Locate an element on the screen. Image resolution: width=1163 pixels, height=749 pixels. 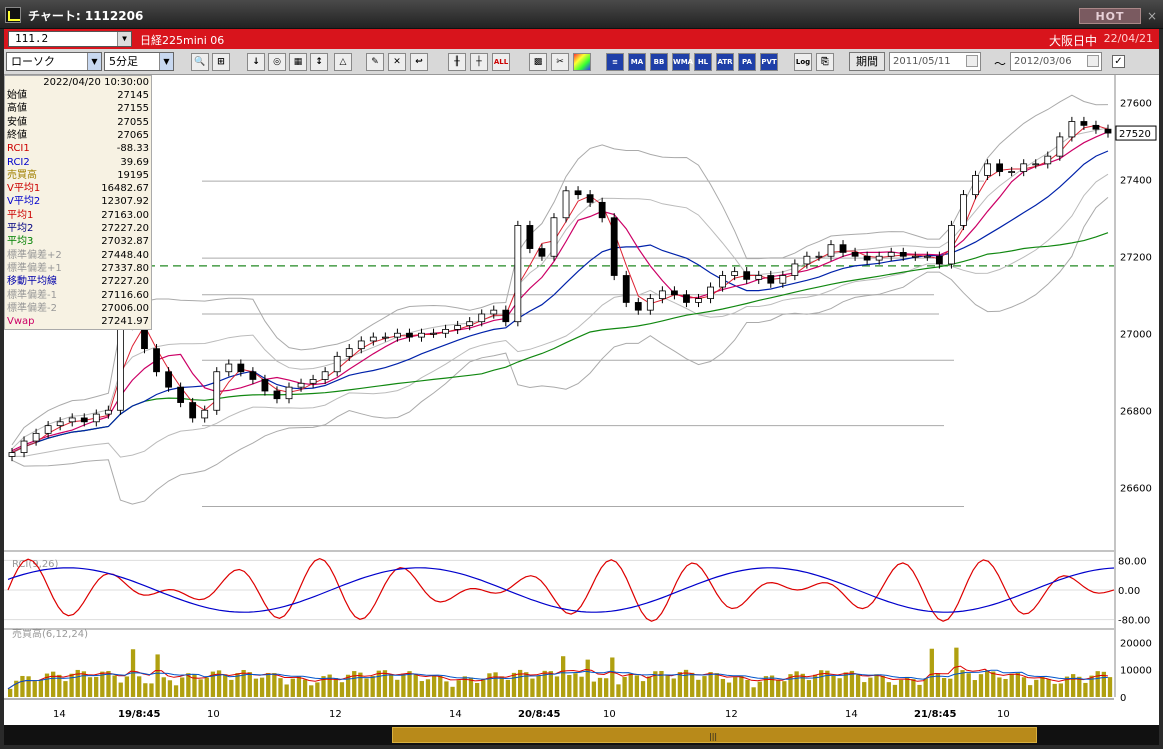
pvt-button: PVT is located at coordinates (769, 62).